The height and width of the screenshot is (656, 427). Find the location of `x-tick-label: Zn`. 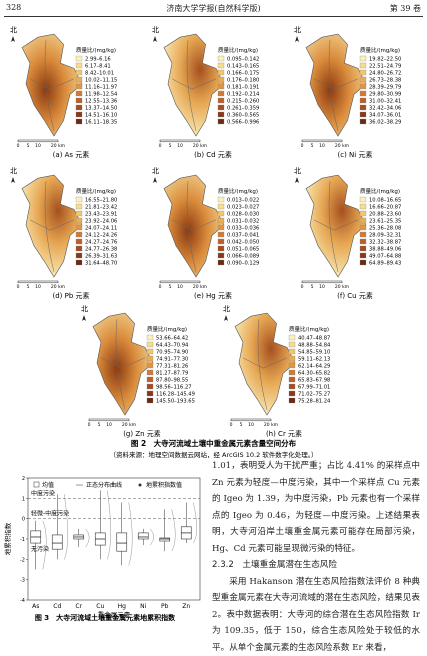

x-tick-label: Zn is located at coordinates (186, 606).